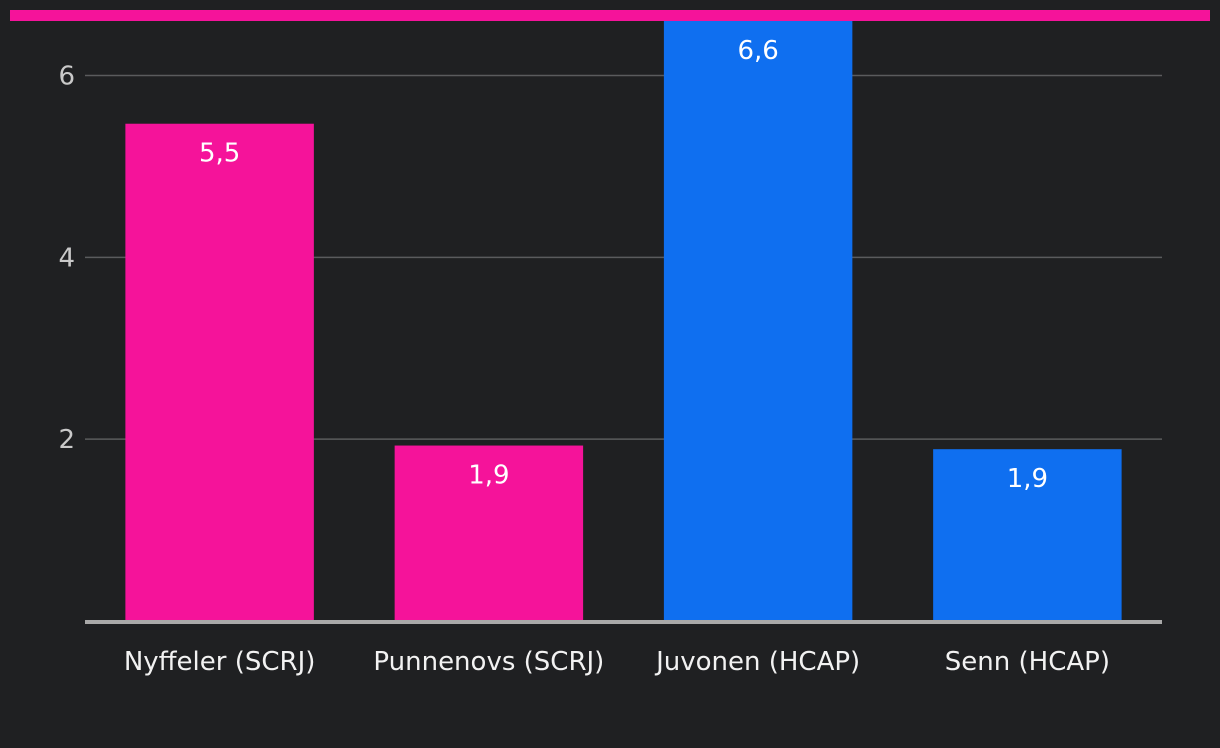 The width and height of the screenshot is (1220, 748). Describe the element at coordinates (610, 15) in the screenshot. I see `top-accent-stripe` at that location.